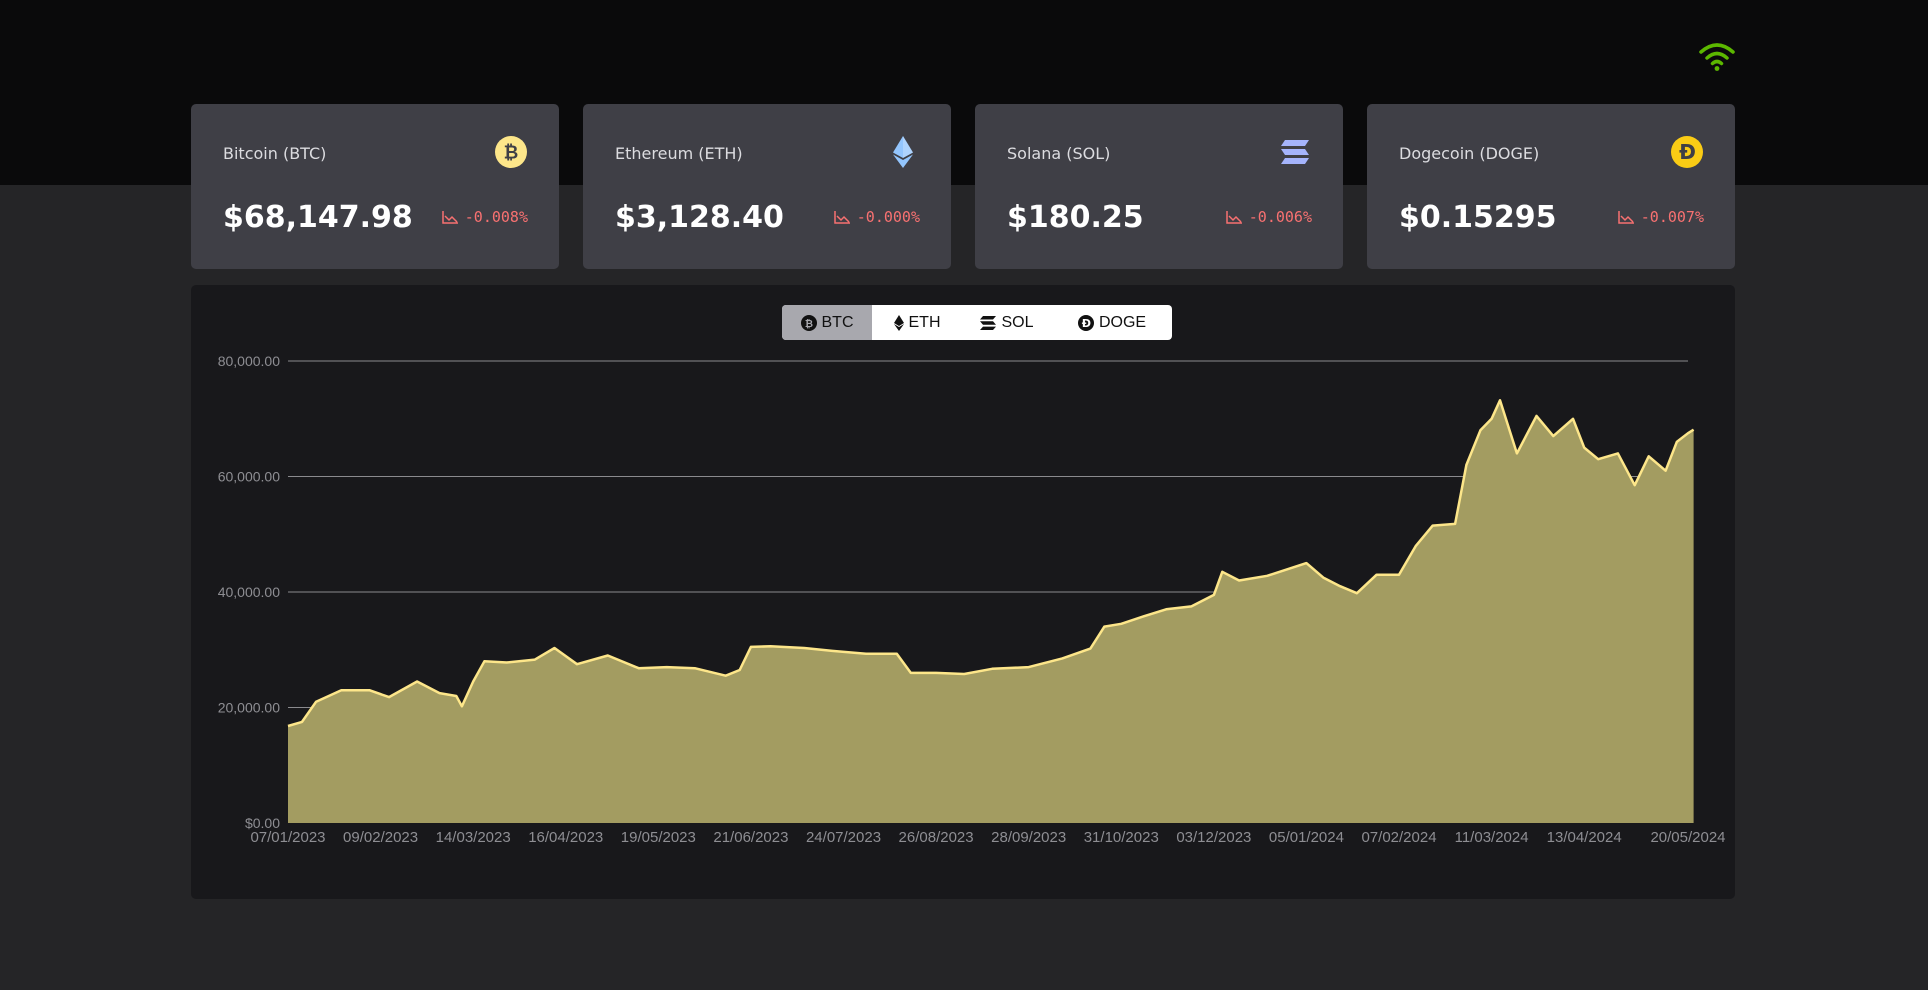 This screenshot has width=1928, height=990. Describe the element at coordinates (249, 708) in the screenshot. I see `y-tick-label: 20,000.00` at that location.